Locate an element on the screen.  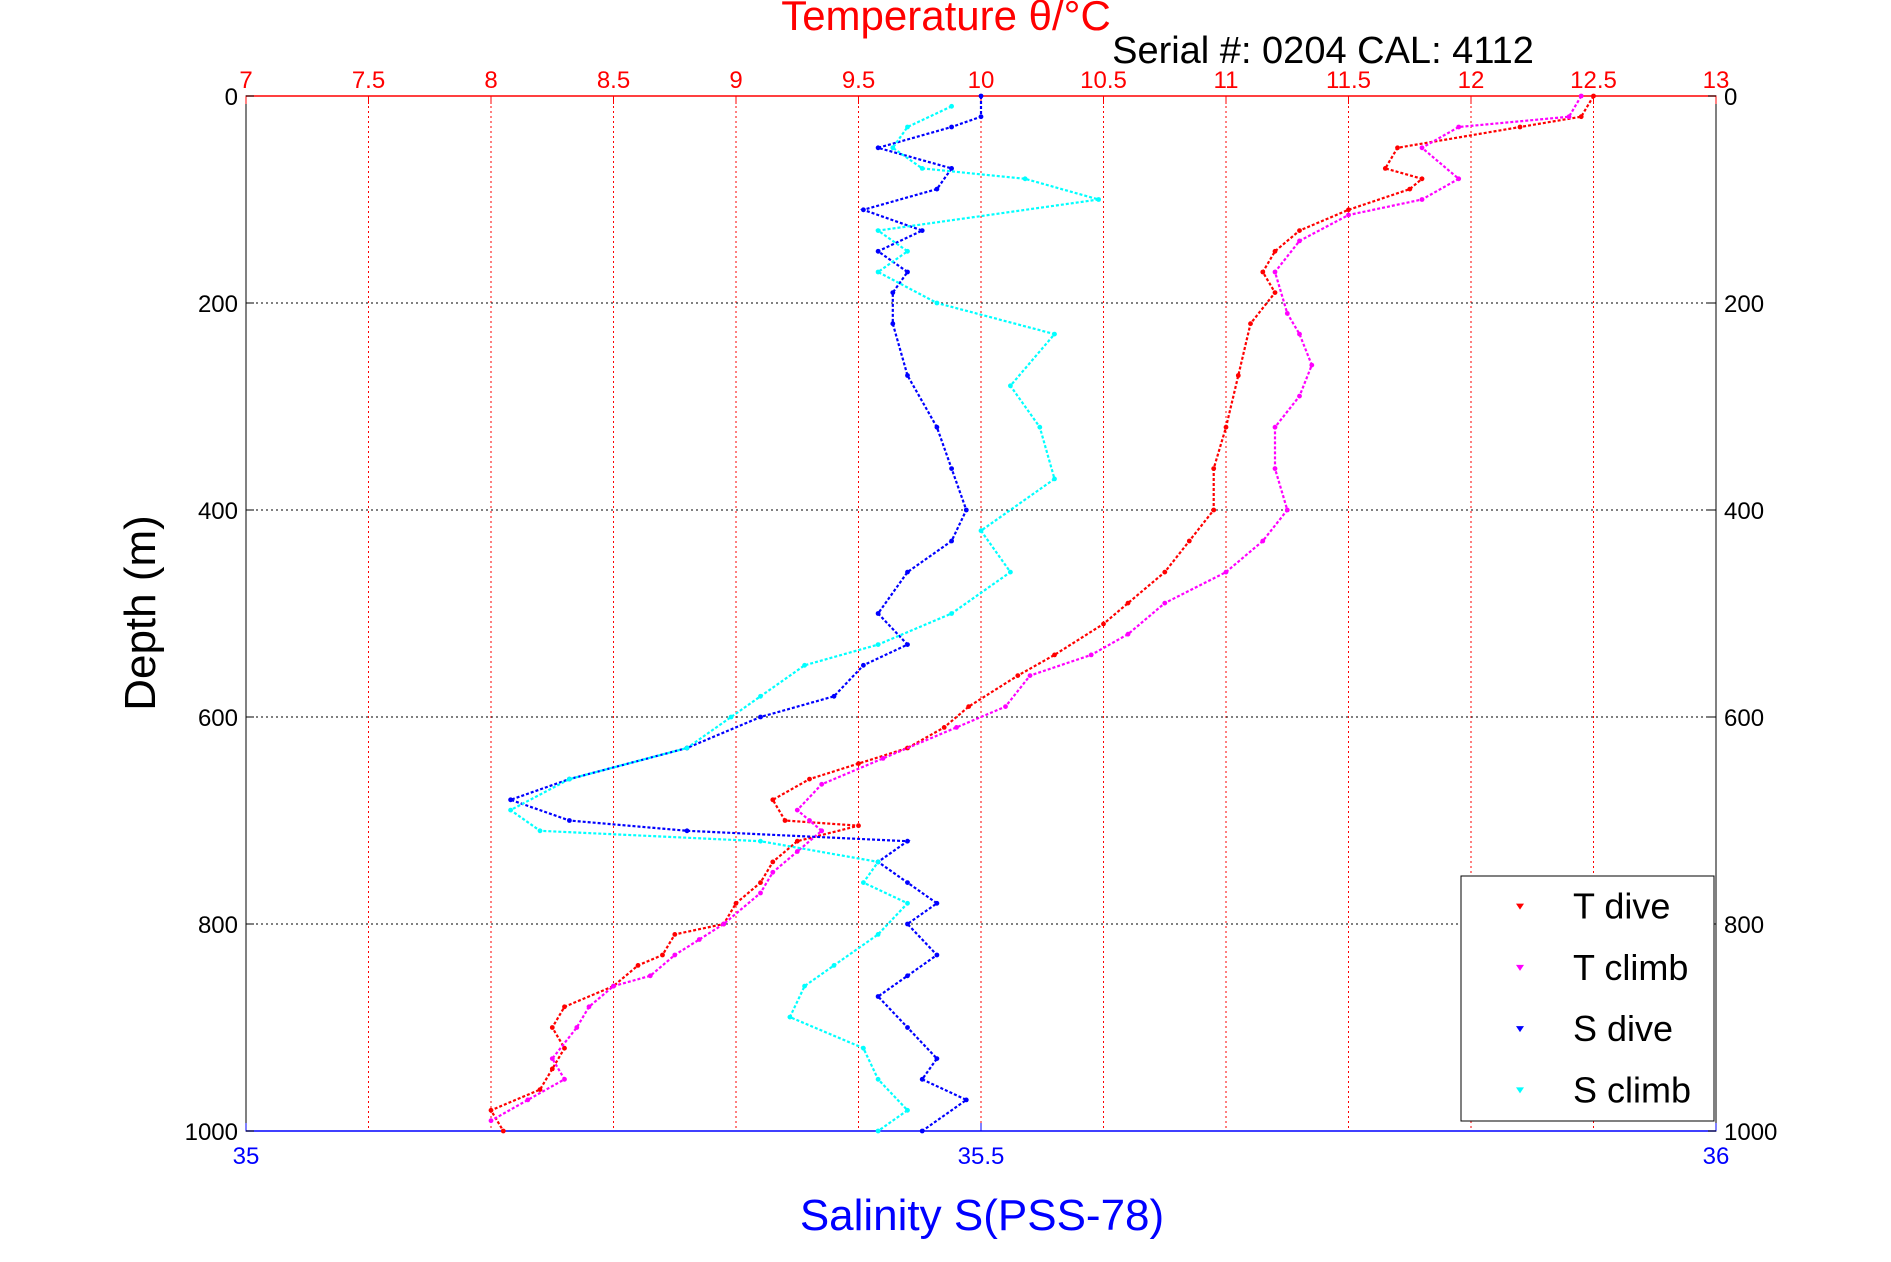
x-axis-label-bottom: Salinity S(PSS-78) is located at coordinates (982, 1215).